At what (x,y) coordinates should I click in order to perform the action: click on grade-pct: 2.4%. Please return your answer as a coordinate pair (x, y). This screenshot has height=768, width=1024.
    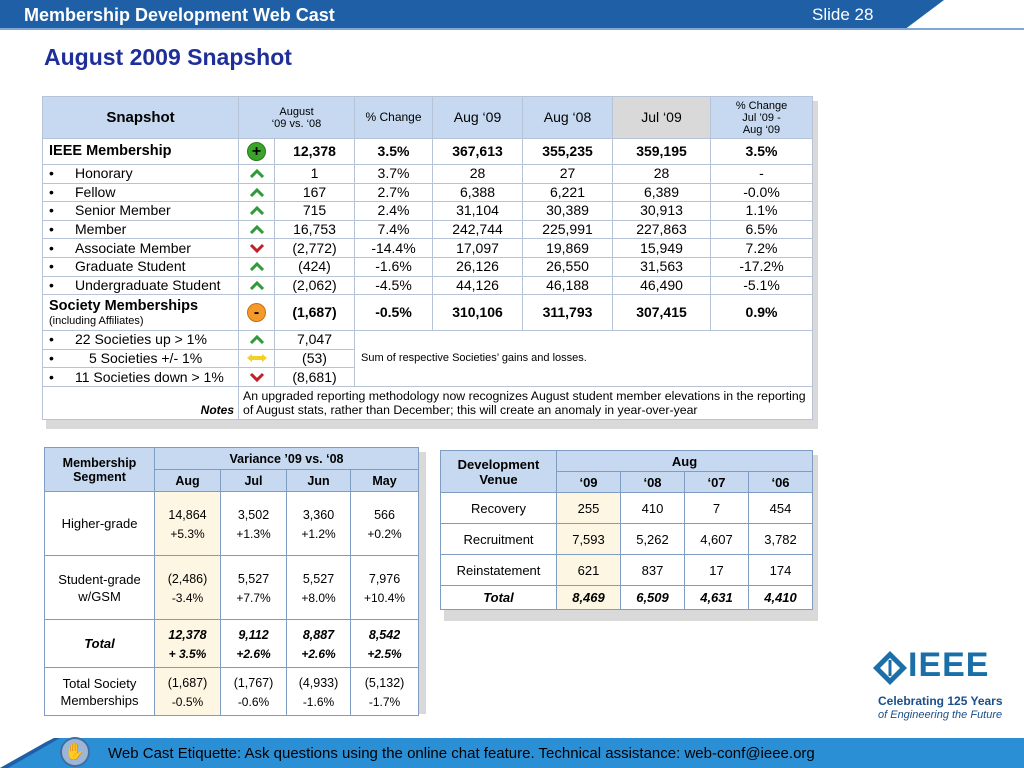
    Looking at the image, I should click on (393, 211).